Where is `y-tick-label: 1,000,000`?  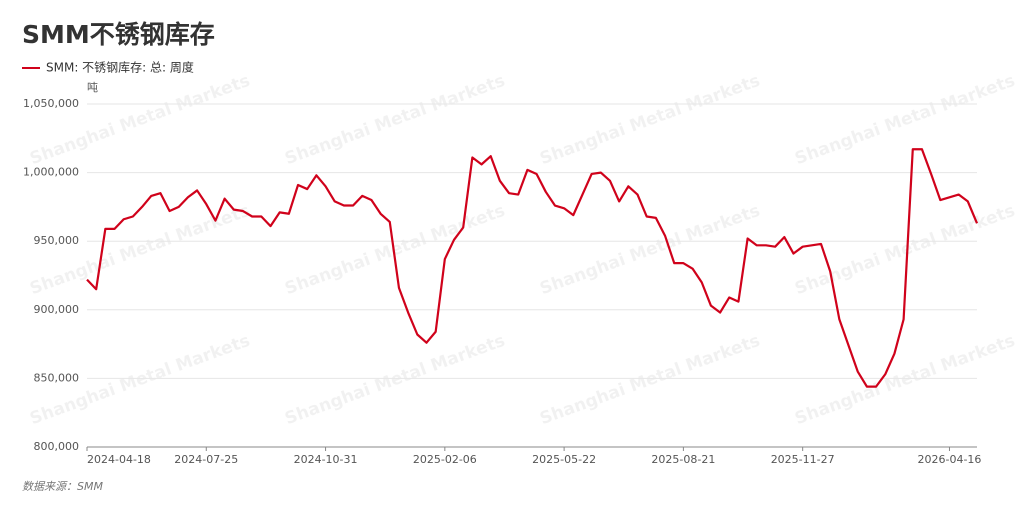
y-tick-label: 1,000,000 is located at coordinates (51, 172).